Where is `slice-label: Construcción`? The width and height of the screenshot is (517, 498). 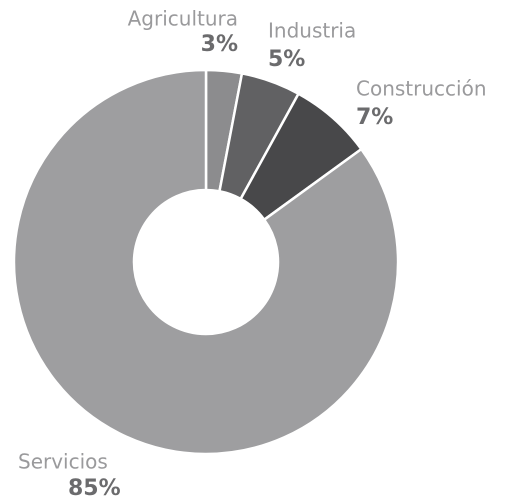
slice-label: Construcción is located at coordinates (421, 89).